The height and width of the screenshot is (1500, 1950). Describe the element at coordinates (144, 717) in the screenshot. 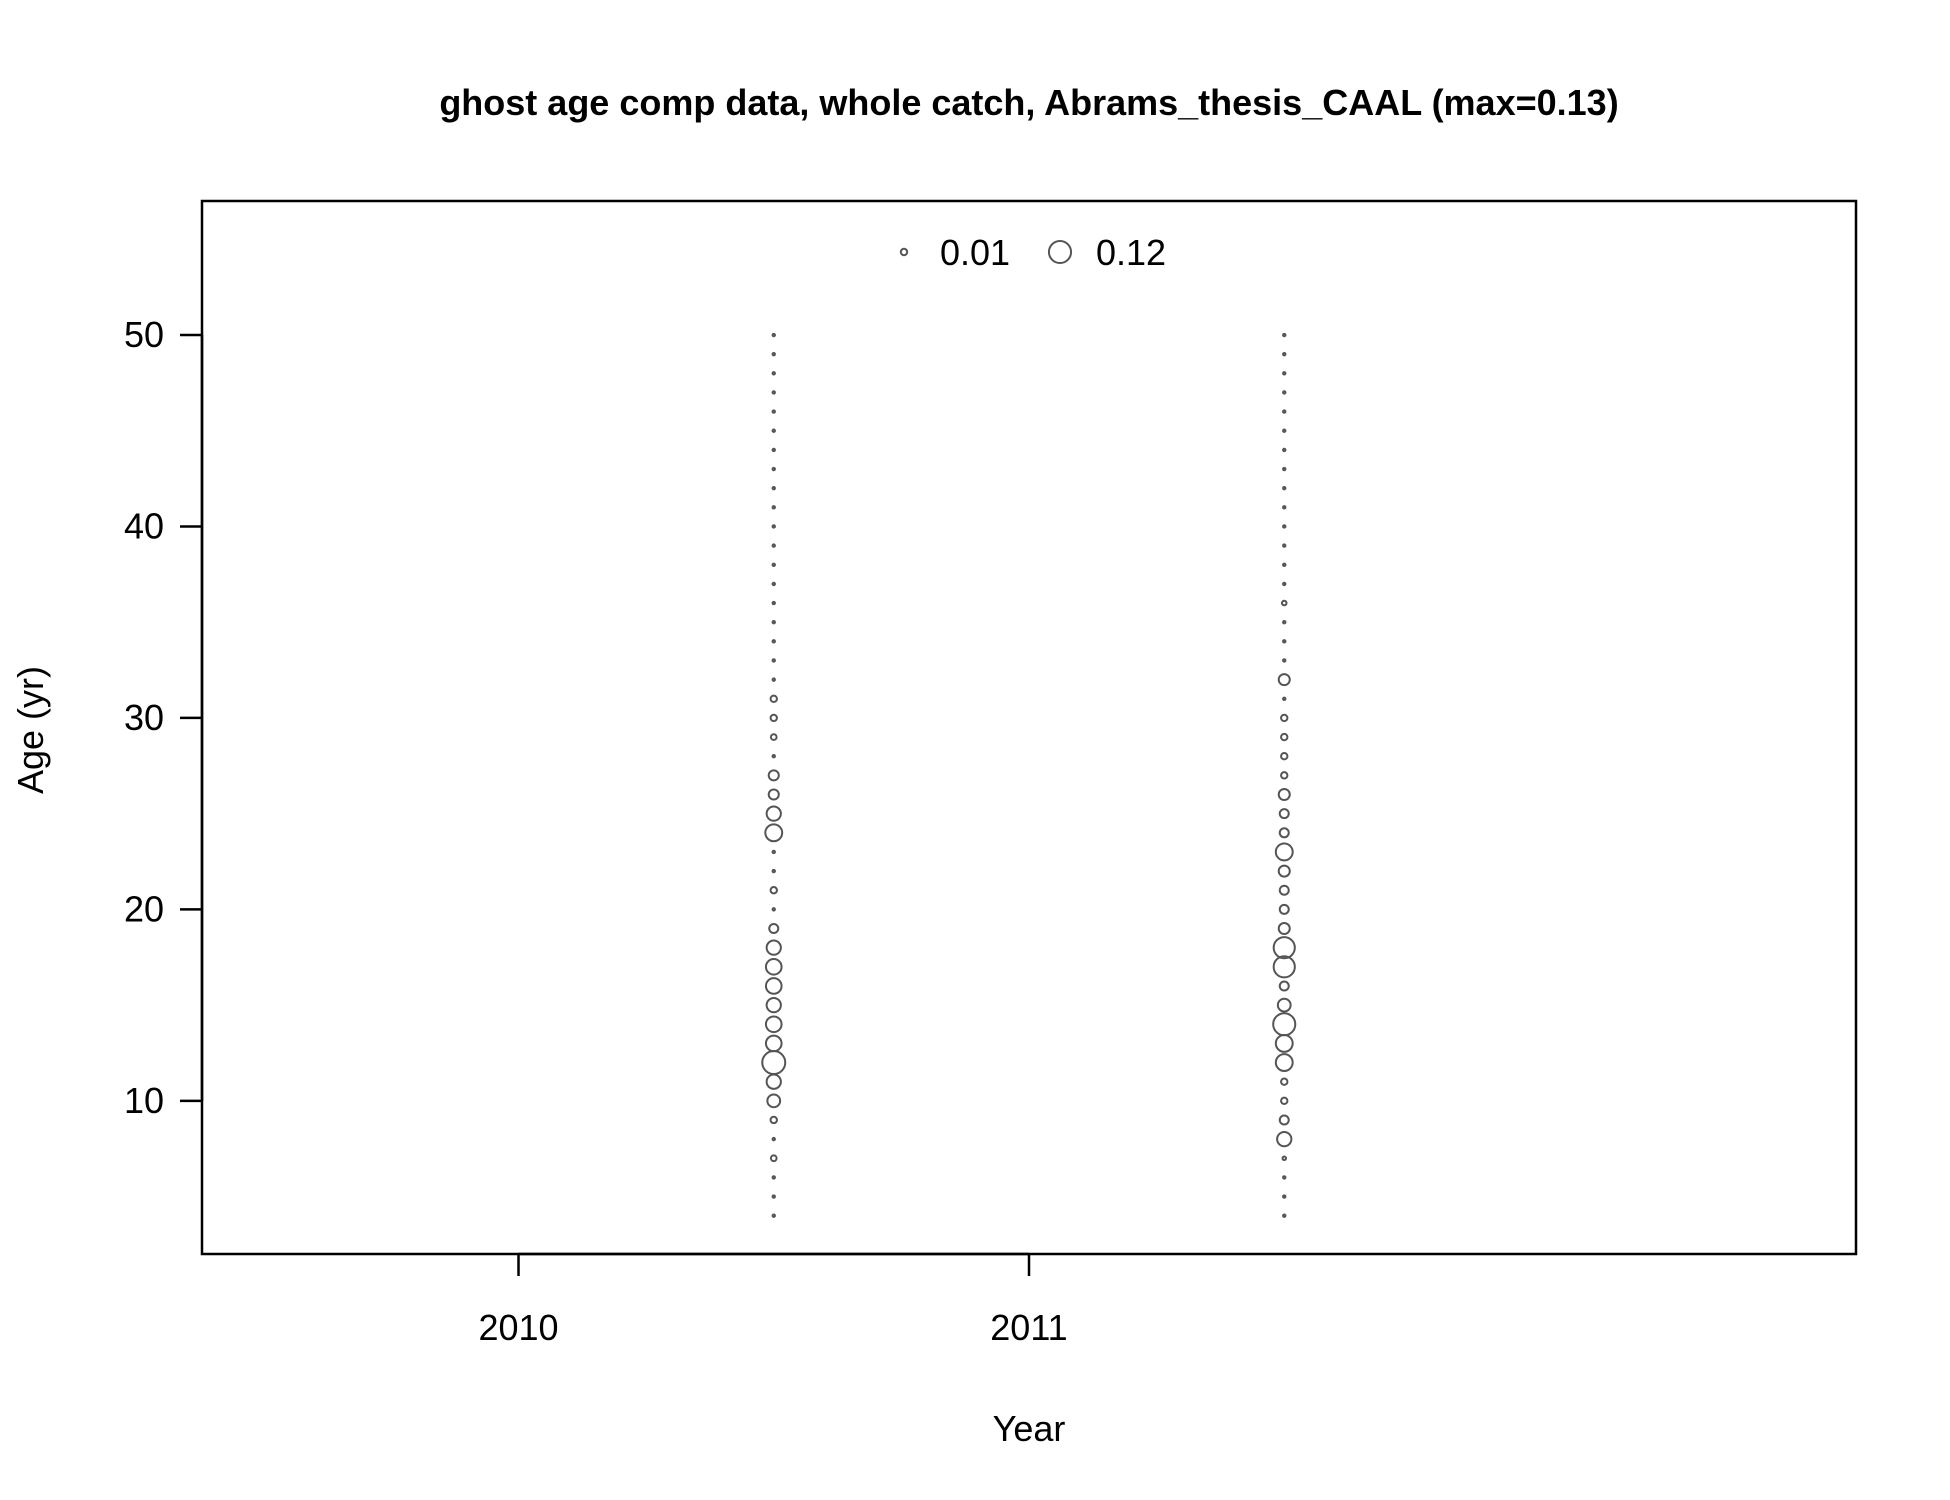

I see `y-tick-label: 30` at that location.